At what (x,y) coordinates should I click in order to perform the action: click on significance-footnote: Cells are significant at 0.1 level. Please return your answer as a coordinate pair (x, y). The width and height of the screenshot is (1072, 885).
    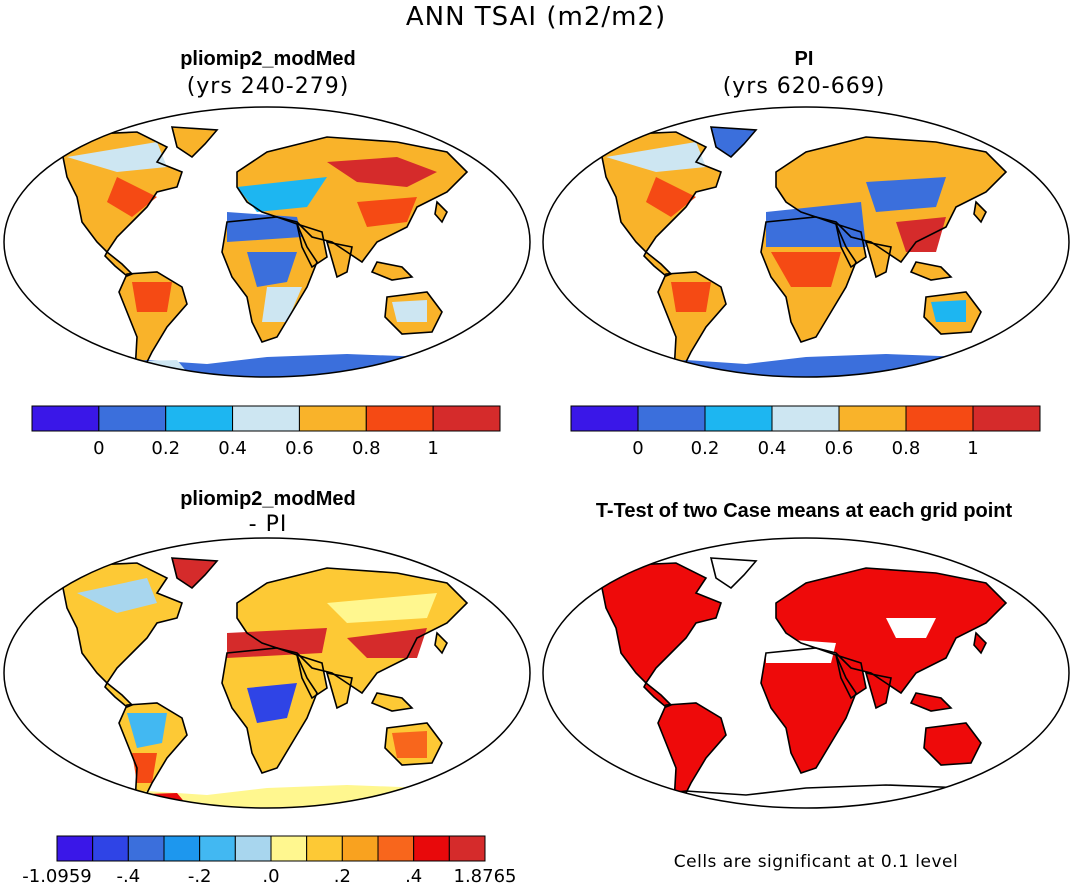
    Looking at the image, I should click on (816, 862).